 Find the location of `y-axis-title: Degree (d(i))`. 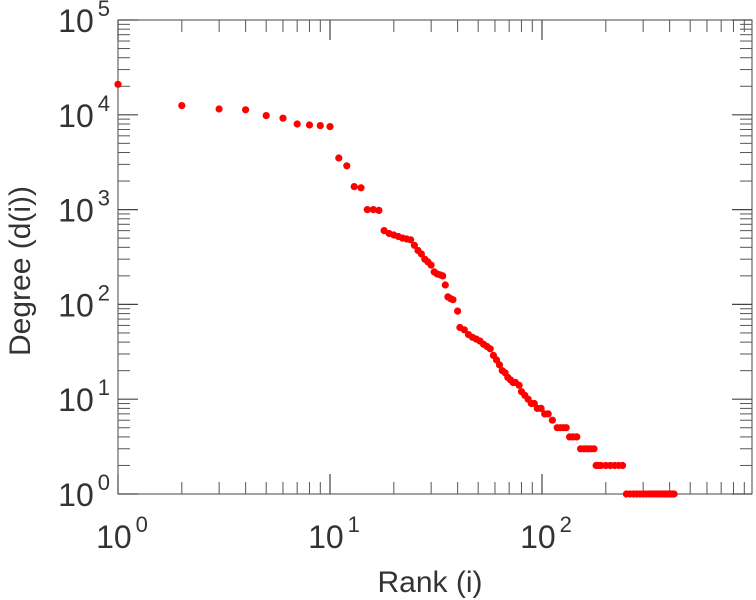

y-axis-title: Degree (d(i)) is located at coordinates (20, 271).